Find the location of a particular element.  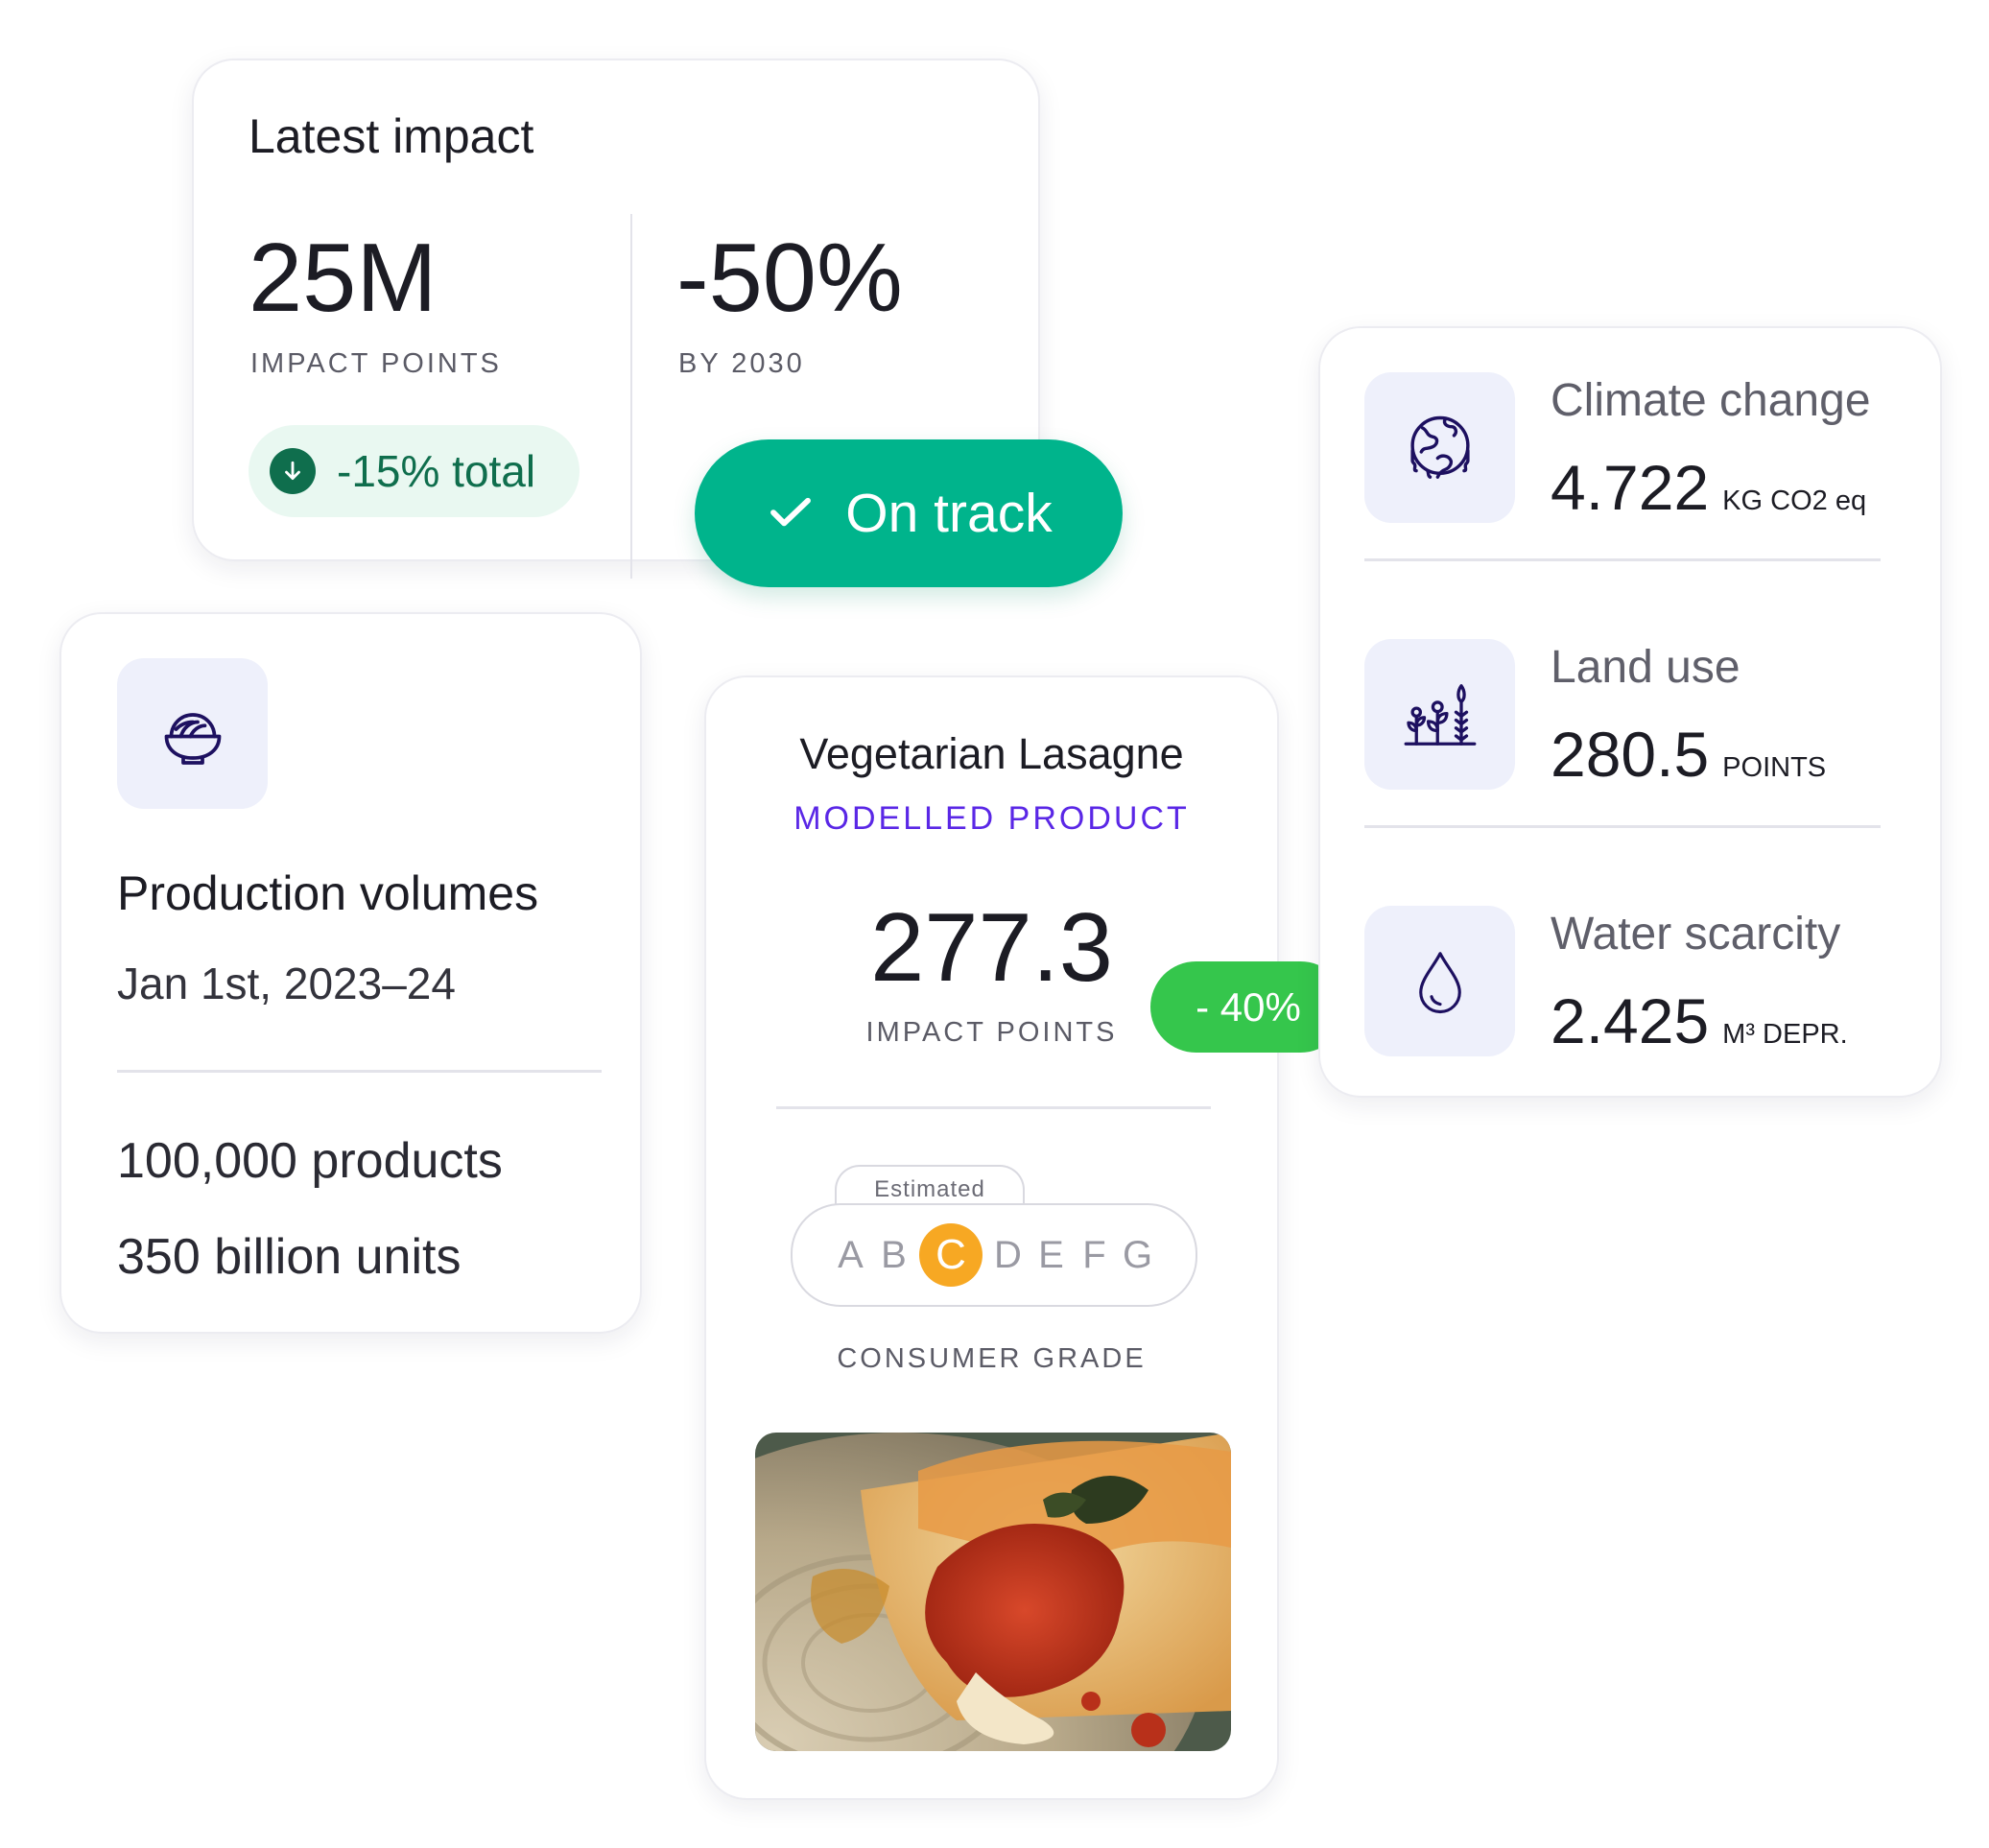

on-track-badge: On track is located at coordinates (909, 513).